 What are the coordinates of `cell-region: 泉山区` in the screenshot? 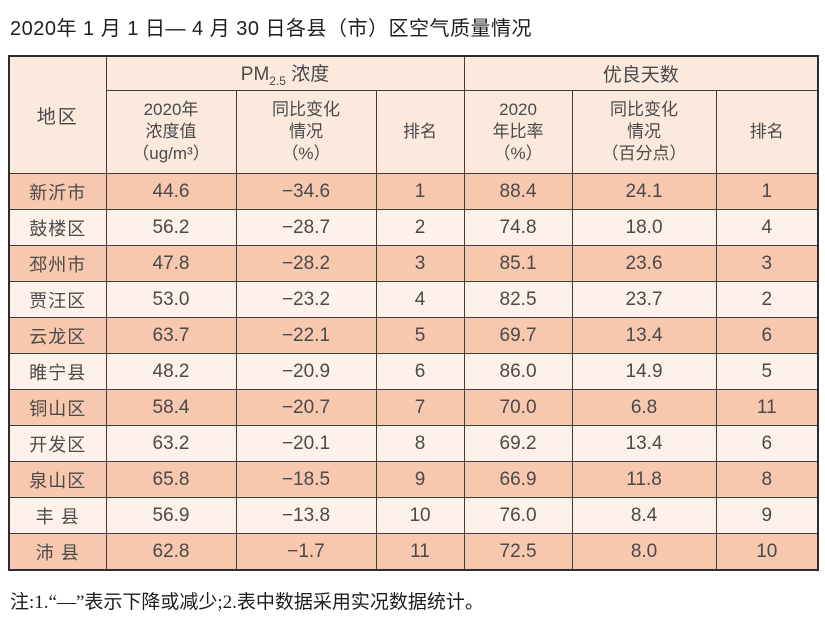 It's located at (57, 479).